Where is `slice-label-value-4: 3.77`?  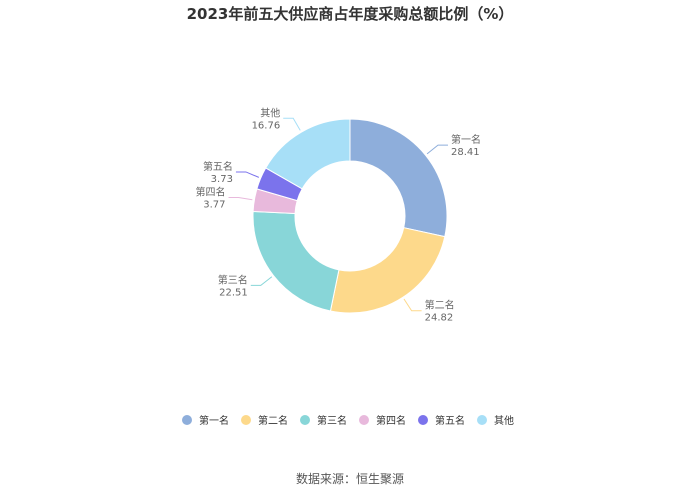 slice-label-value-4: 3.77 is located at coordinates (214, 204).